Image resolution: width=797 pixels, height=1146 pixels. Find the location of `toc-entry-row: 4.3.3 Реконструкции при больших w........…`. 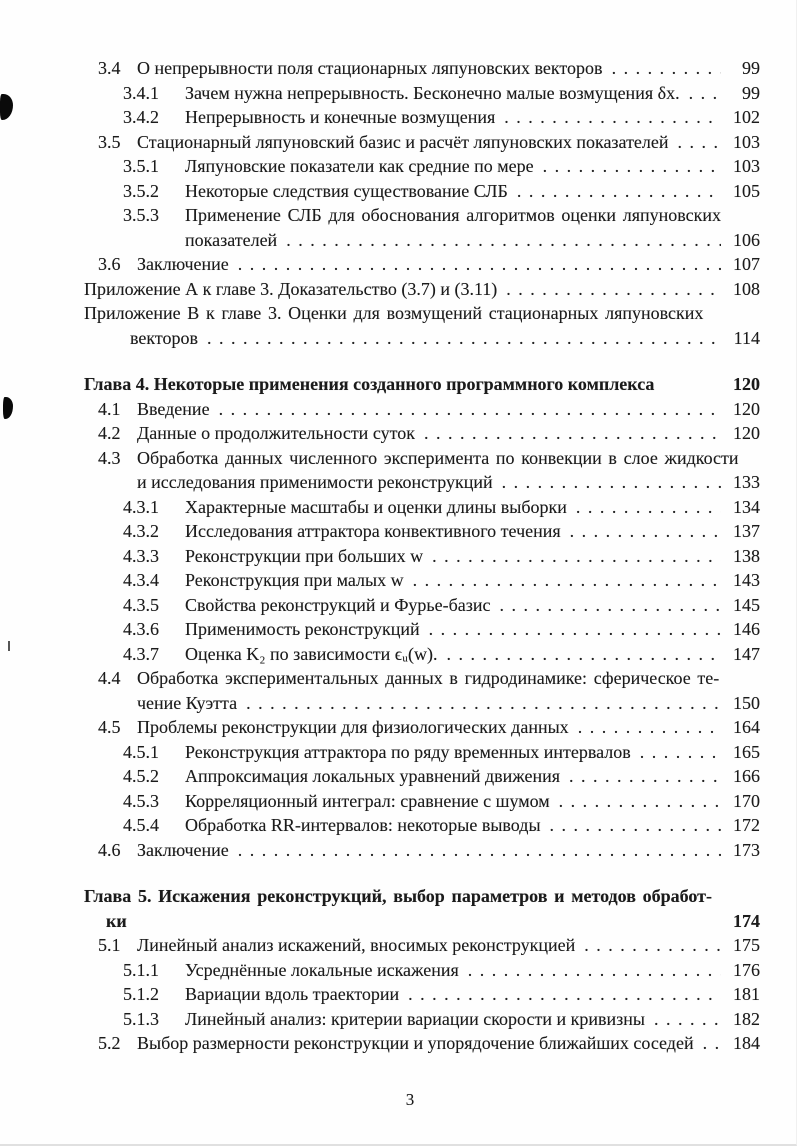

toc-entry-row: 4.3.3 Реконструкции при больших w........… is located at coordinates (422, 556).